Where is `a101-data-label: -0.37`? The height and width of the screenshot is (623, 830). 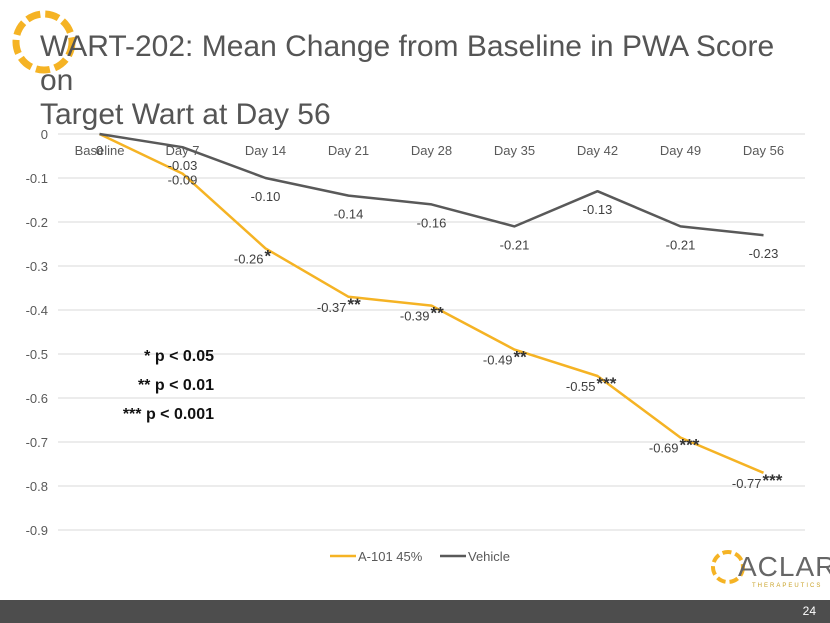
a101-data-label: -0.37 is located at coordinates (332, 307).